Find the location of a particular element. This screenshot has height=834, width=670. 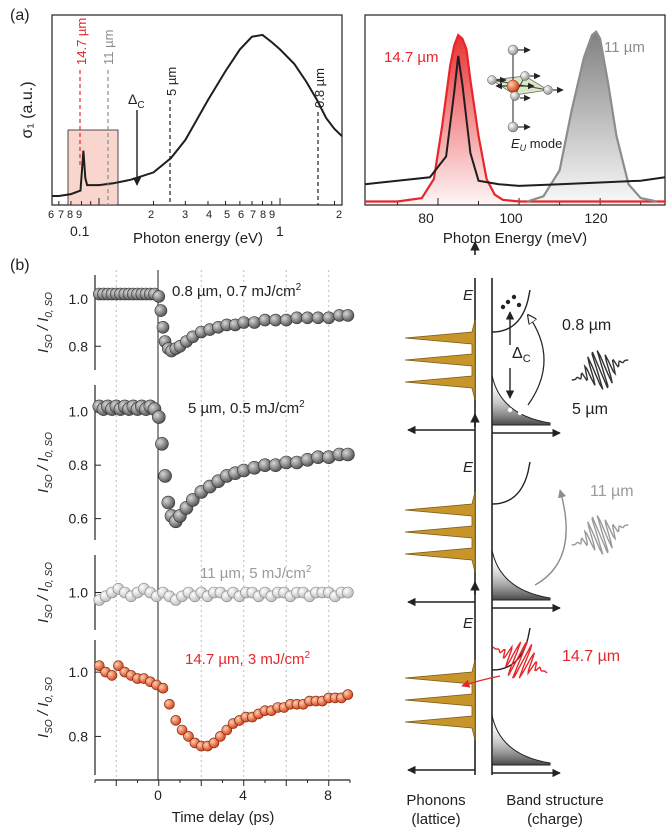

right-tick-80: 80 is located at coordinates (426, 218).